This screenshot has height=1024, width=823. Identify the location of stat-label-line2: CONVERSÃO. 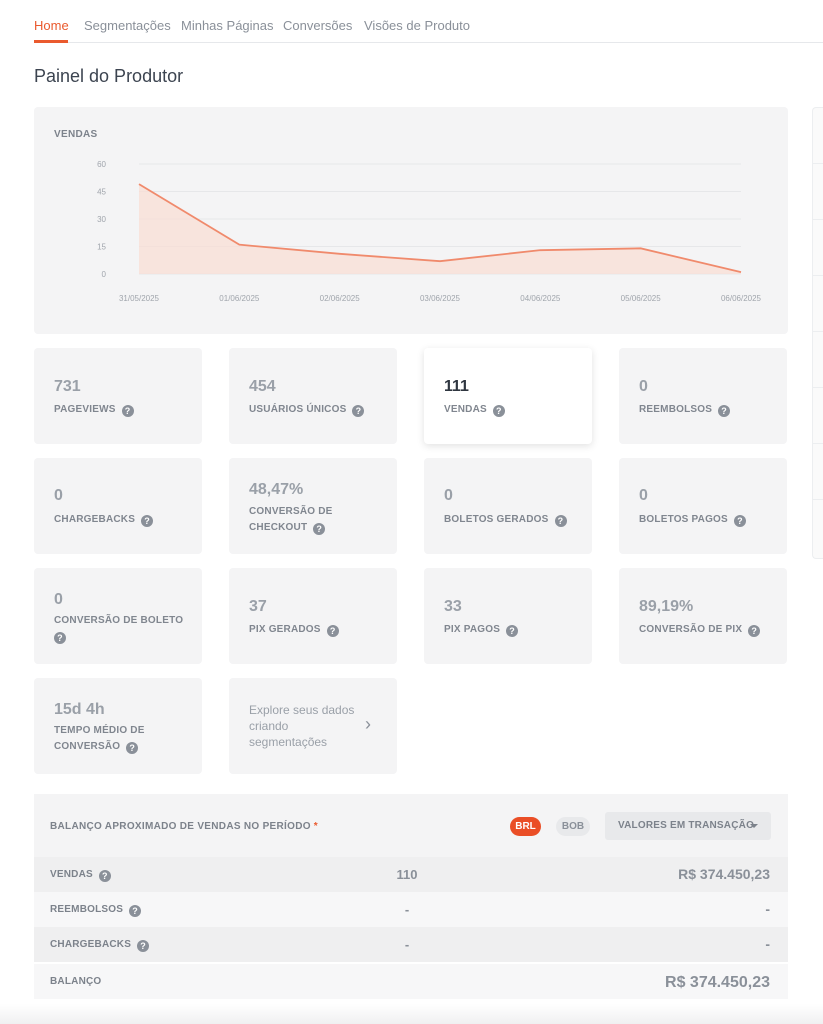
(87, 746).